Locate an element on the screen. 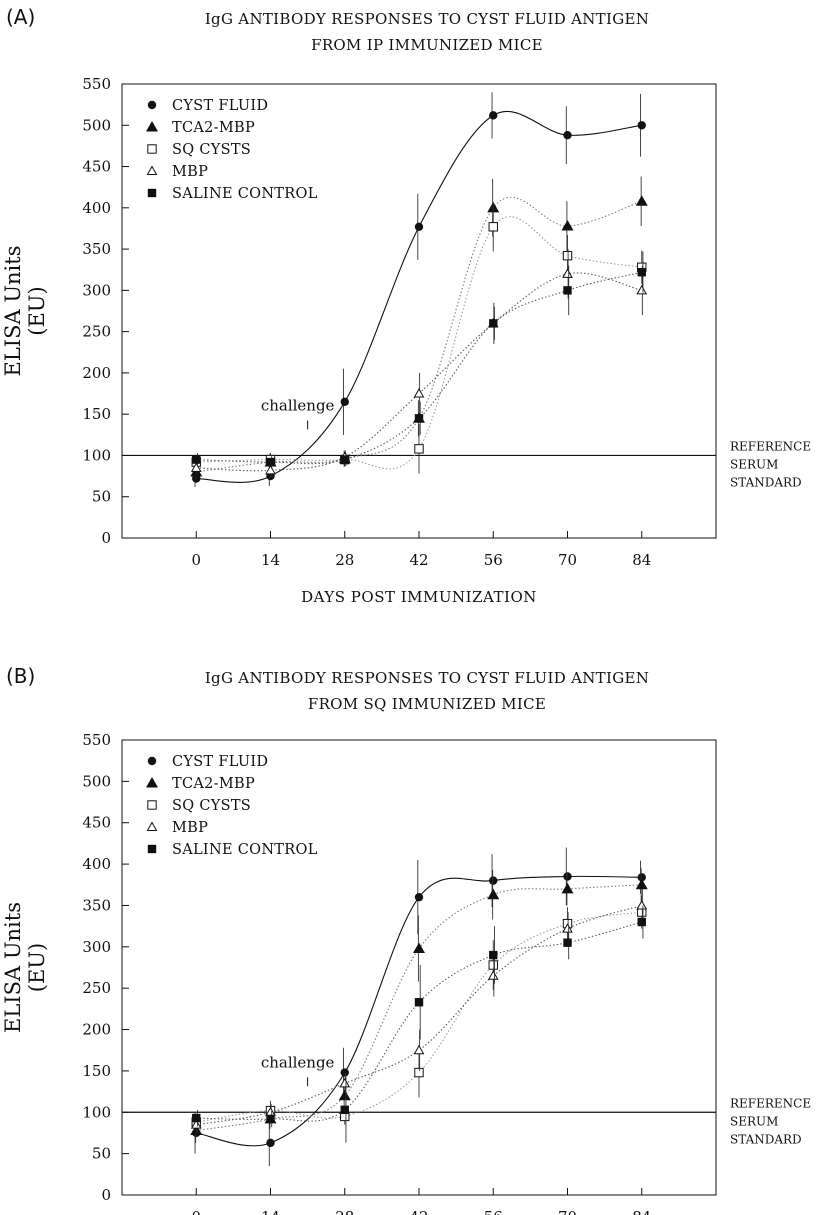 The width and height of the screenshot is (830, 1215). y-tick-label: 450 is located at coordinates (96, 823).